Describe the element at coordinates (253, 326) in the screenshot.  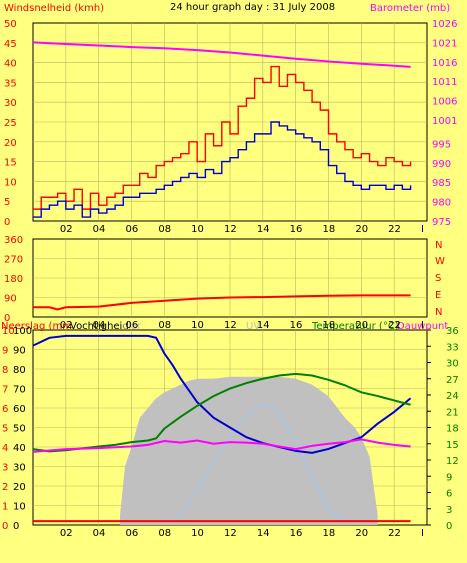
I see `uv-label: UV` at that location.